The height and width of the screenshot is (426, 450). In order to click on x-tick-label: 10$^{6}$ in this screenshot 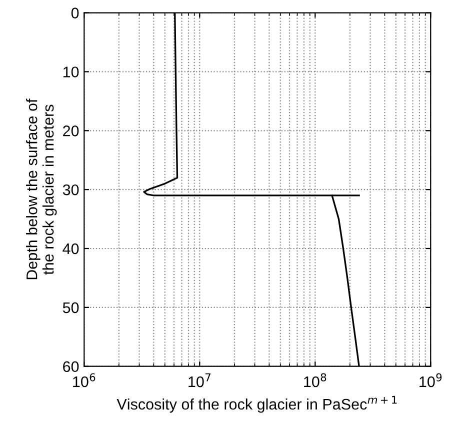, I will do `click(84, 380)`.